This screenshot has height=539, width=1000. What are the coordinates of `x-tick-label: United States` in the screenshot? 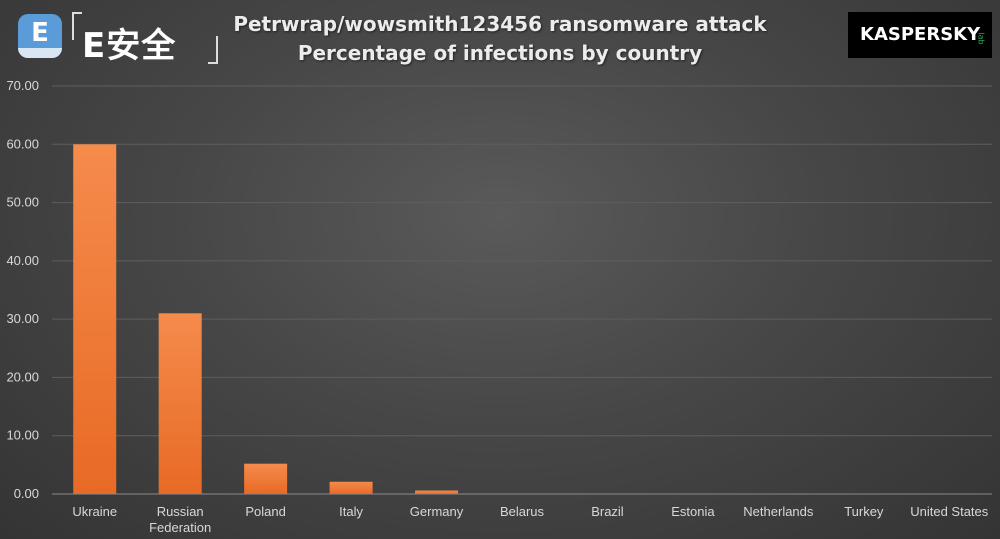 It's located at (949, 511).